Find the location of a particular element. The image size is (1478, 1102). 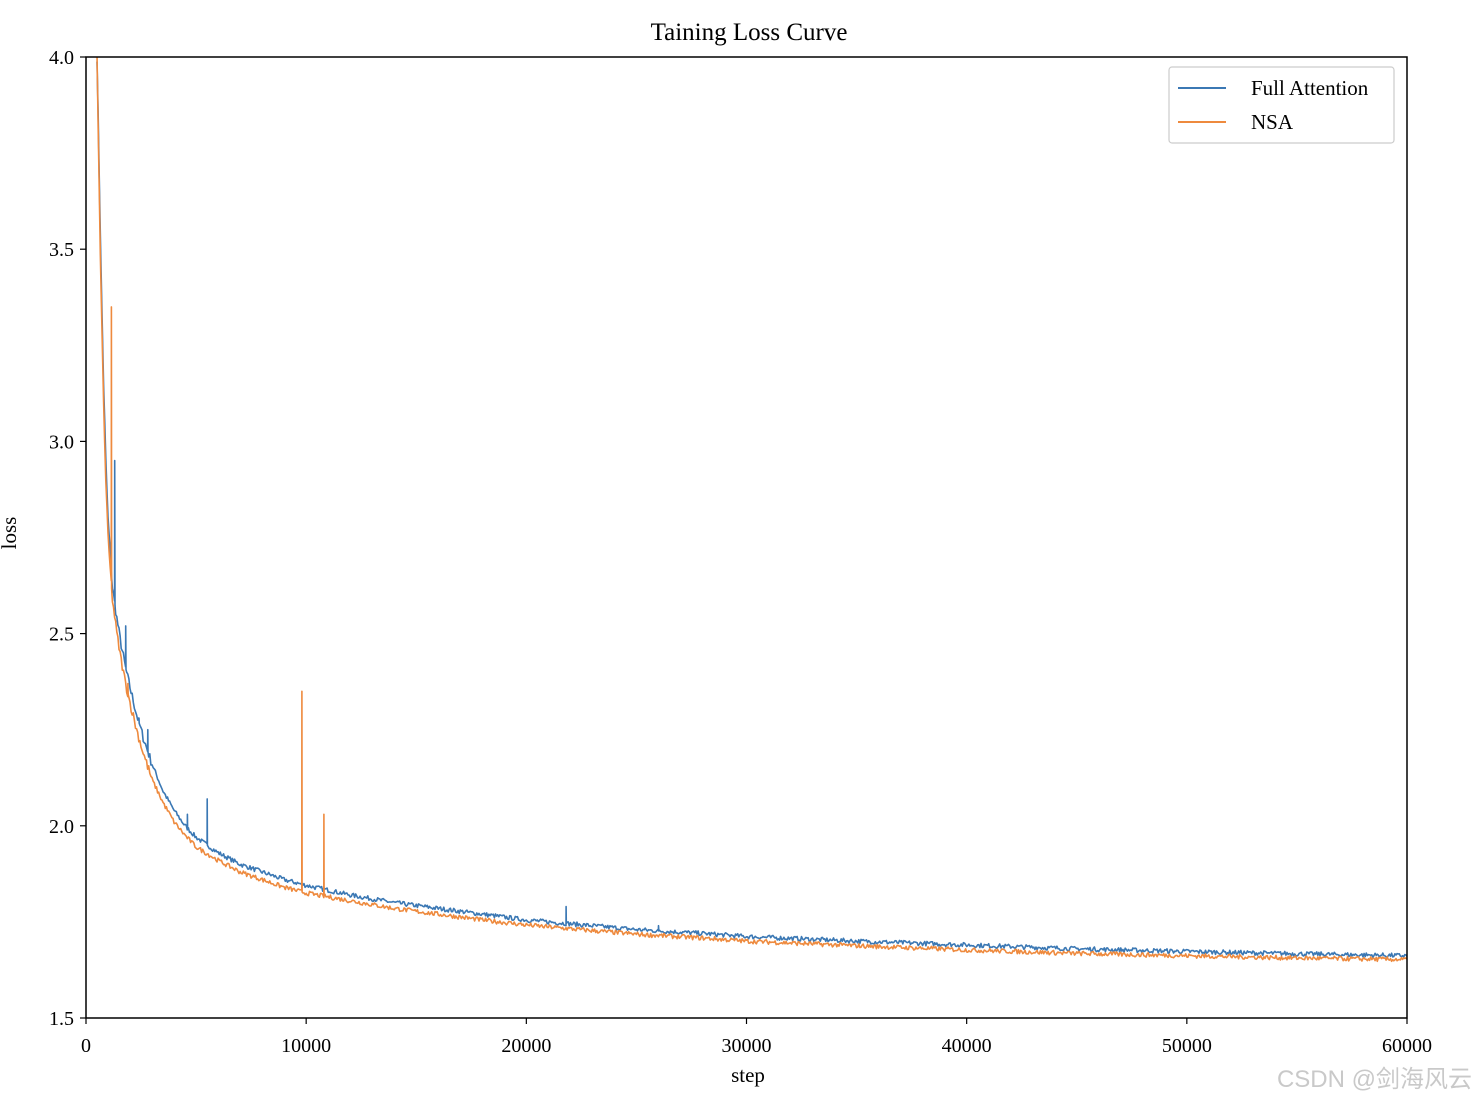

y-tick-label: 2.5 is located at coordinates (61, 635).